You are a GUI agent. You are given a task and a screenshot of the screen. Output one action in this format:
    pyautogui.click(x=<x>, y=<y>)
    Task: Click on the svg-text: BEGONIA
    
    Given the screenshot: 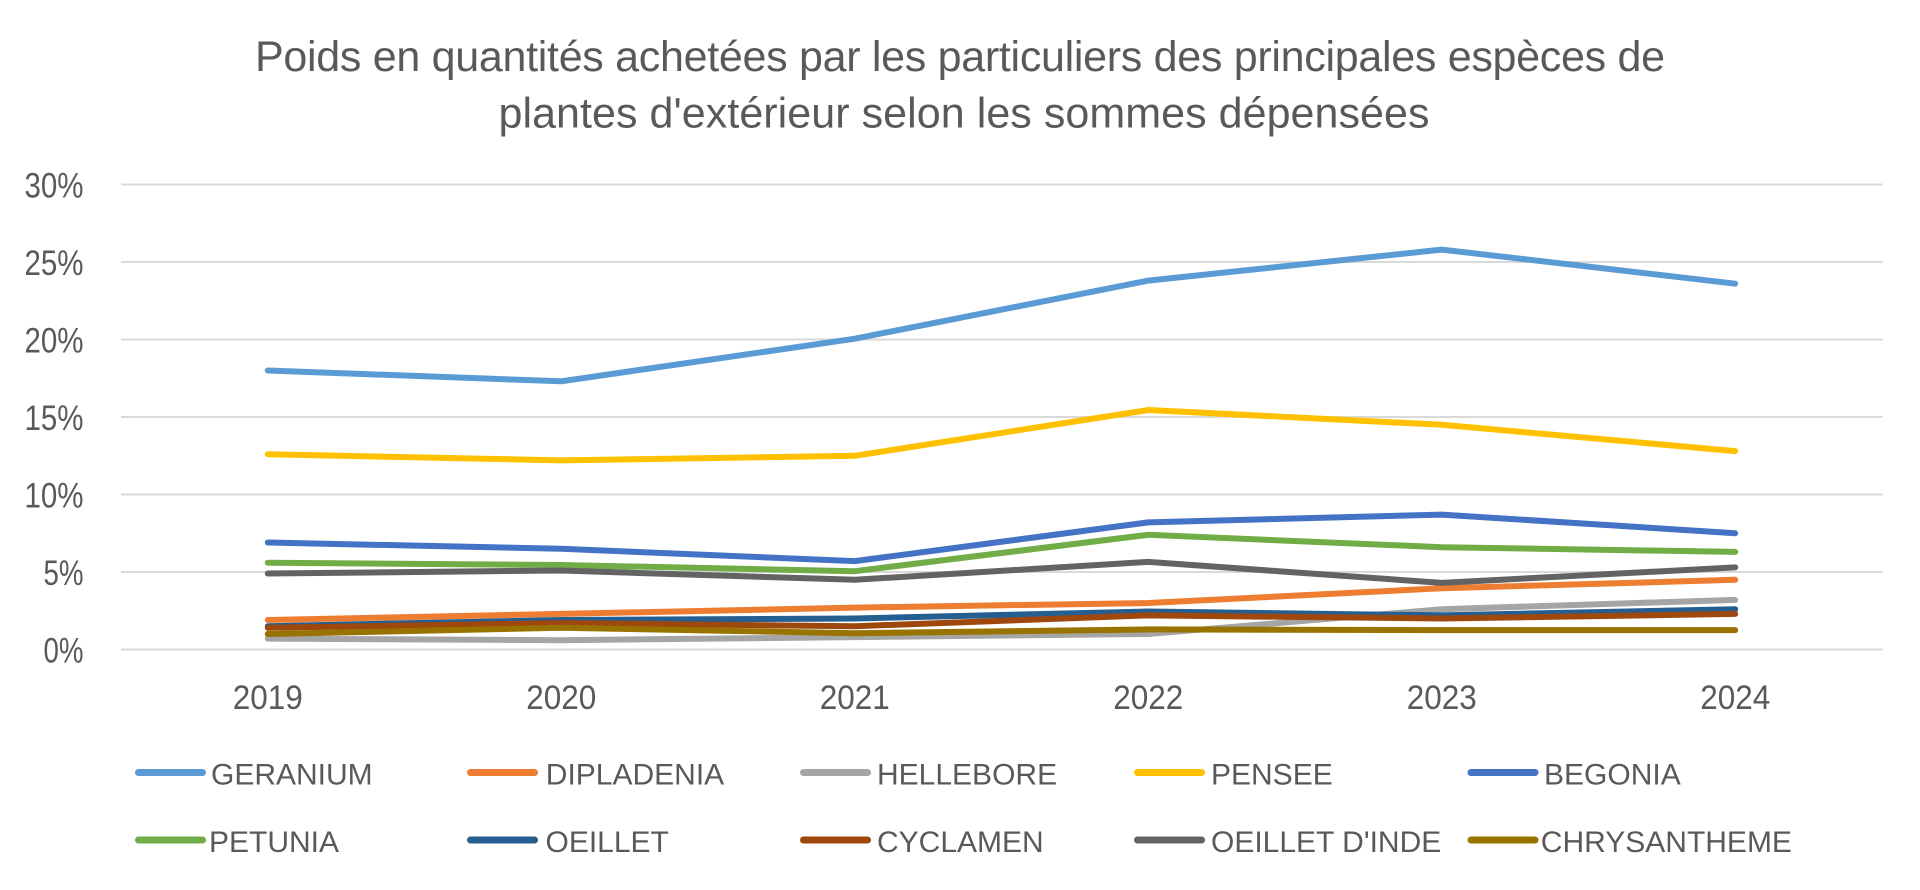 What is the action you would take?
    pyautogui.click(x=1612, y=774)
    